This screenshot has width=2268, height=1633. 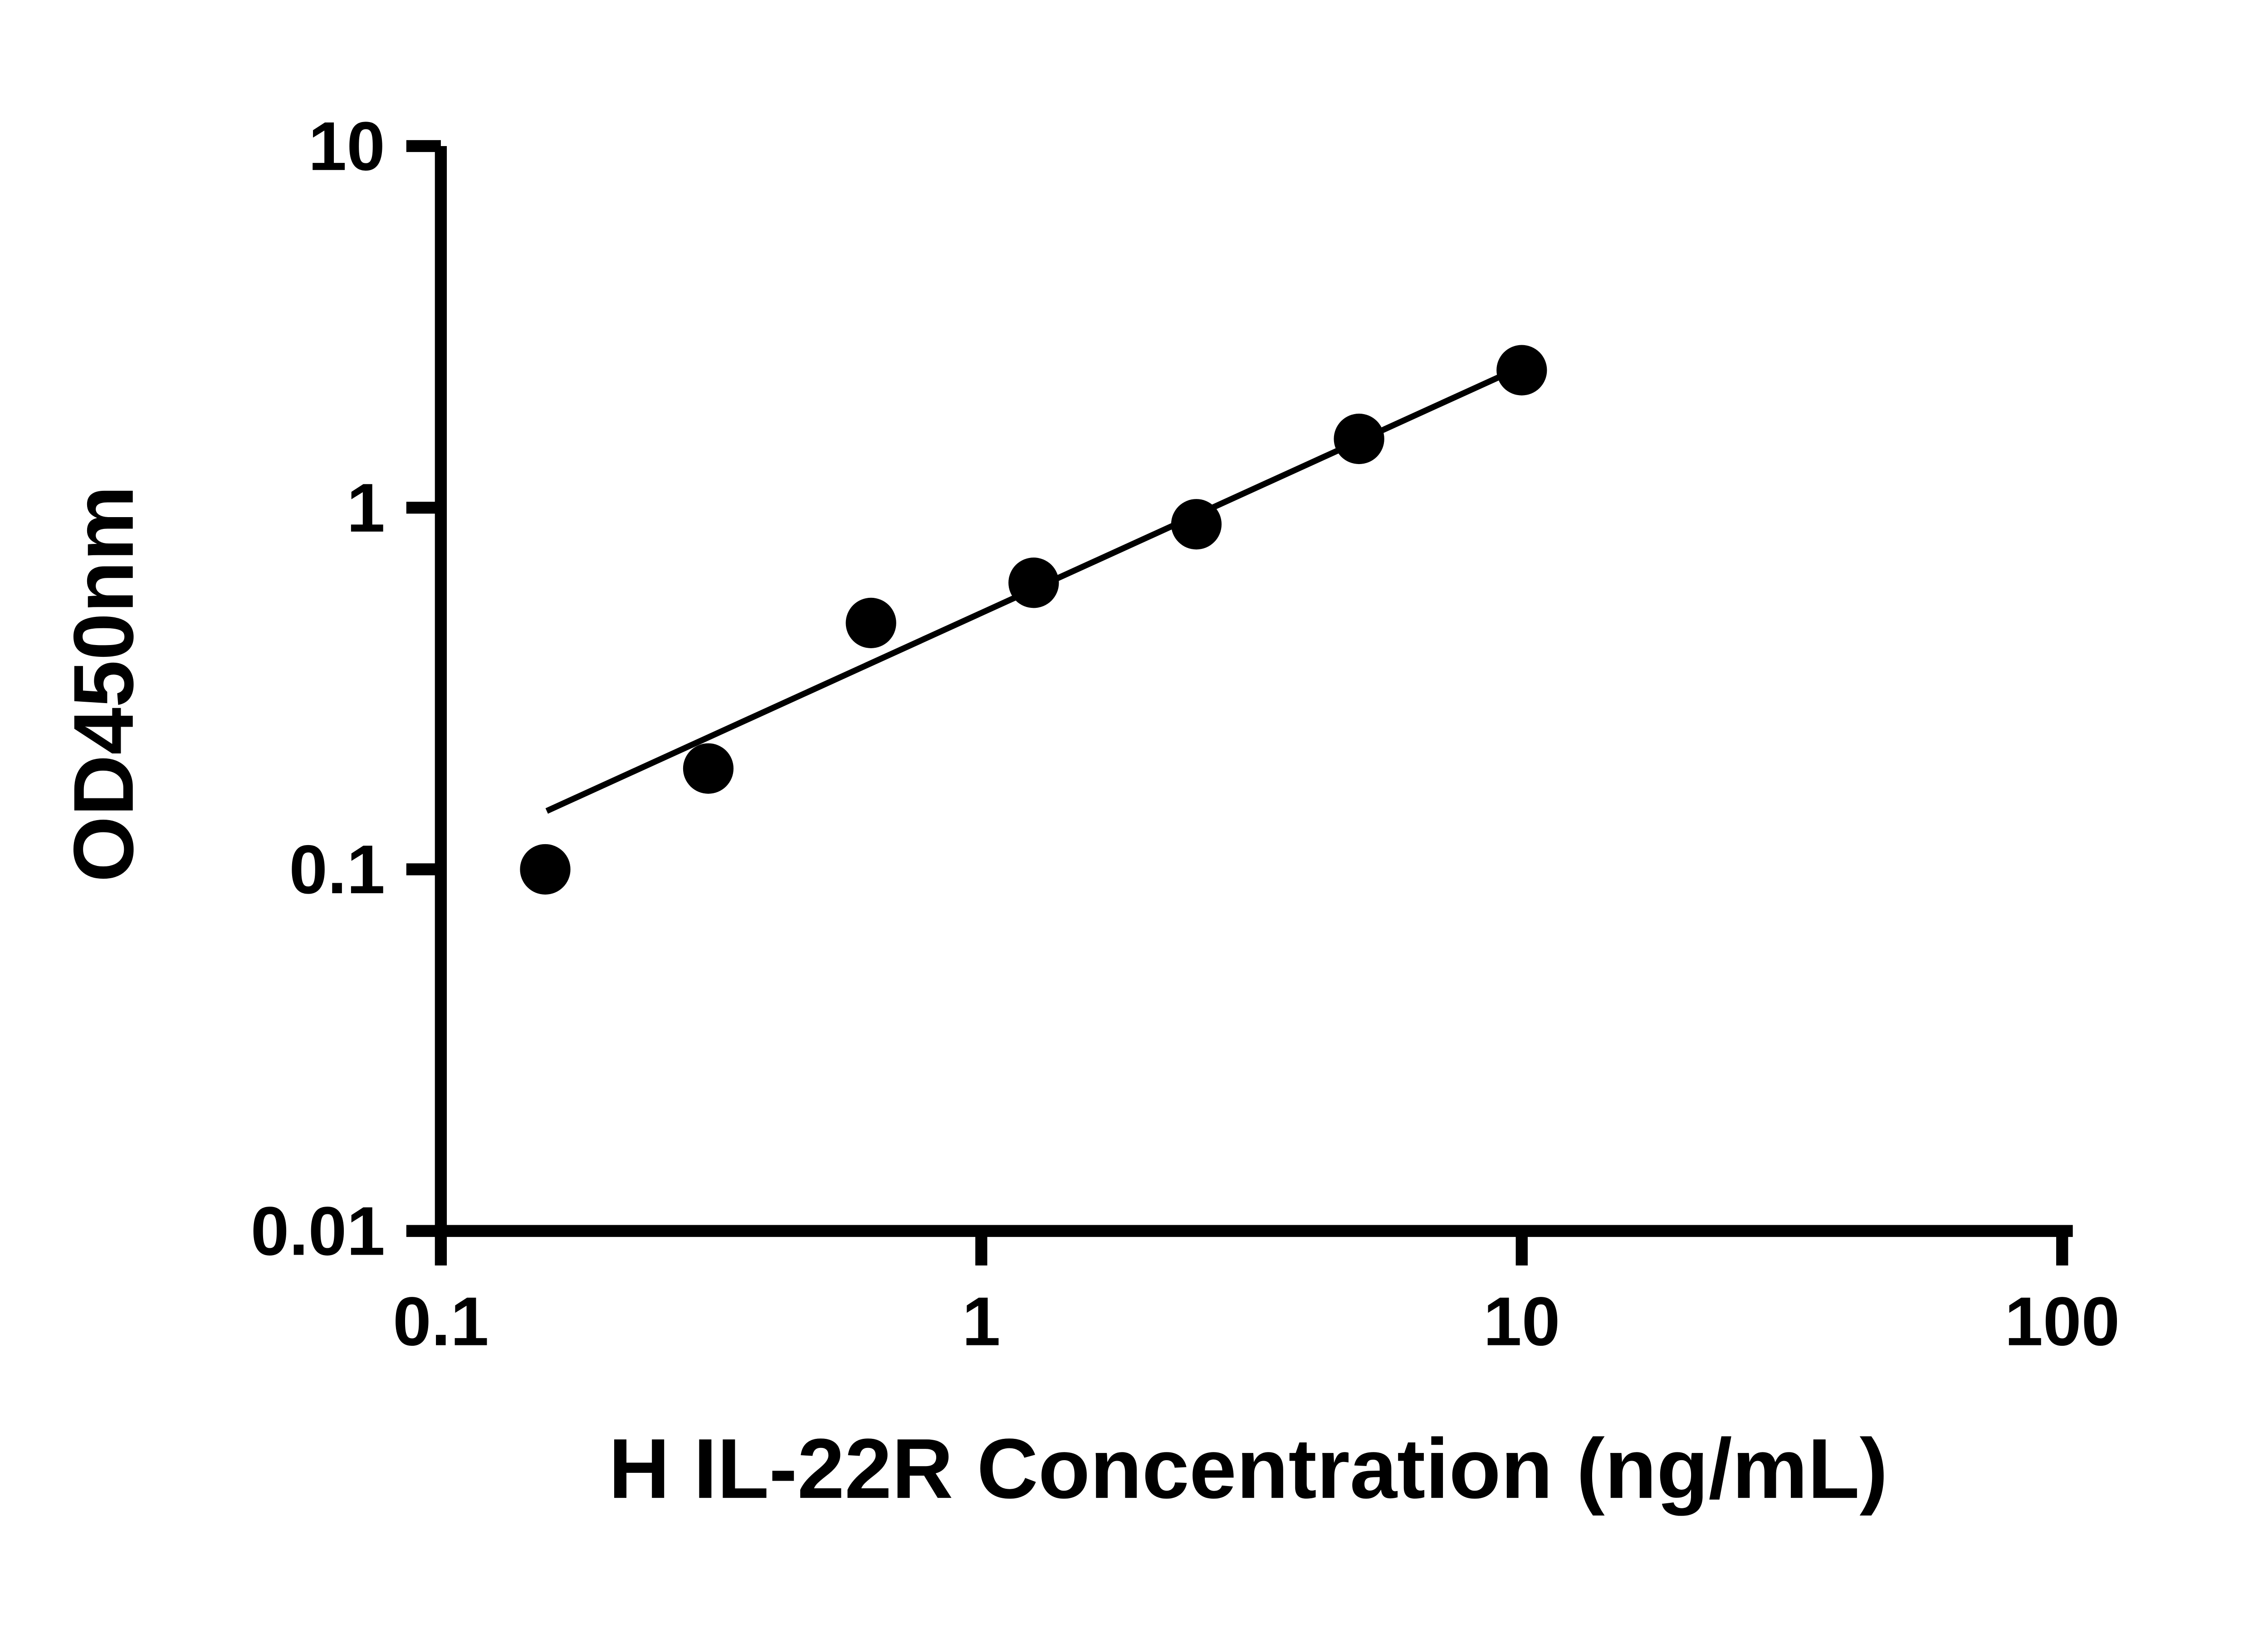 I want to click on y-tick-label: 0.01, so click(x=318, y=1231).